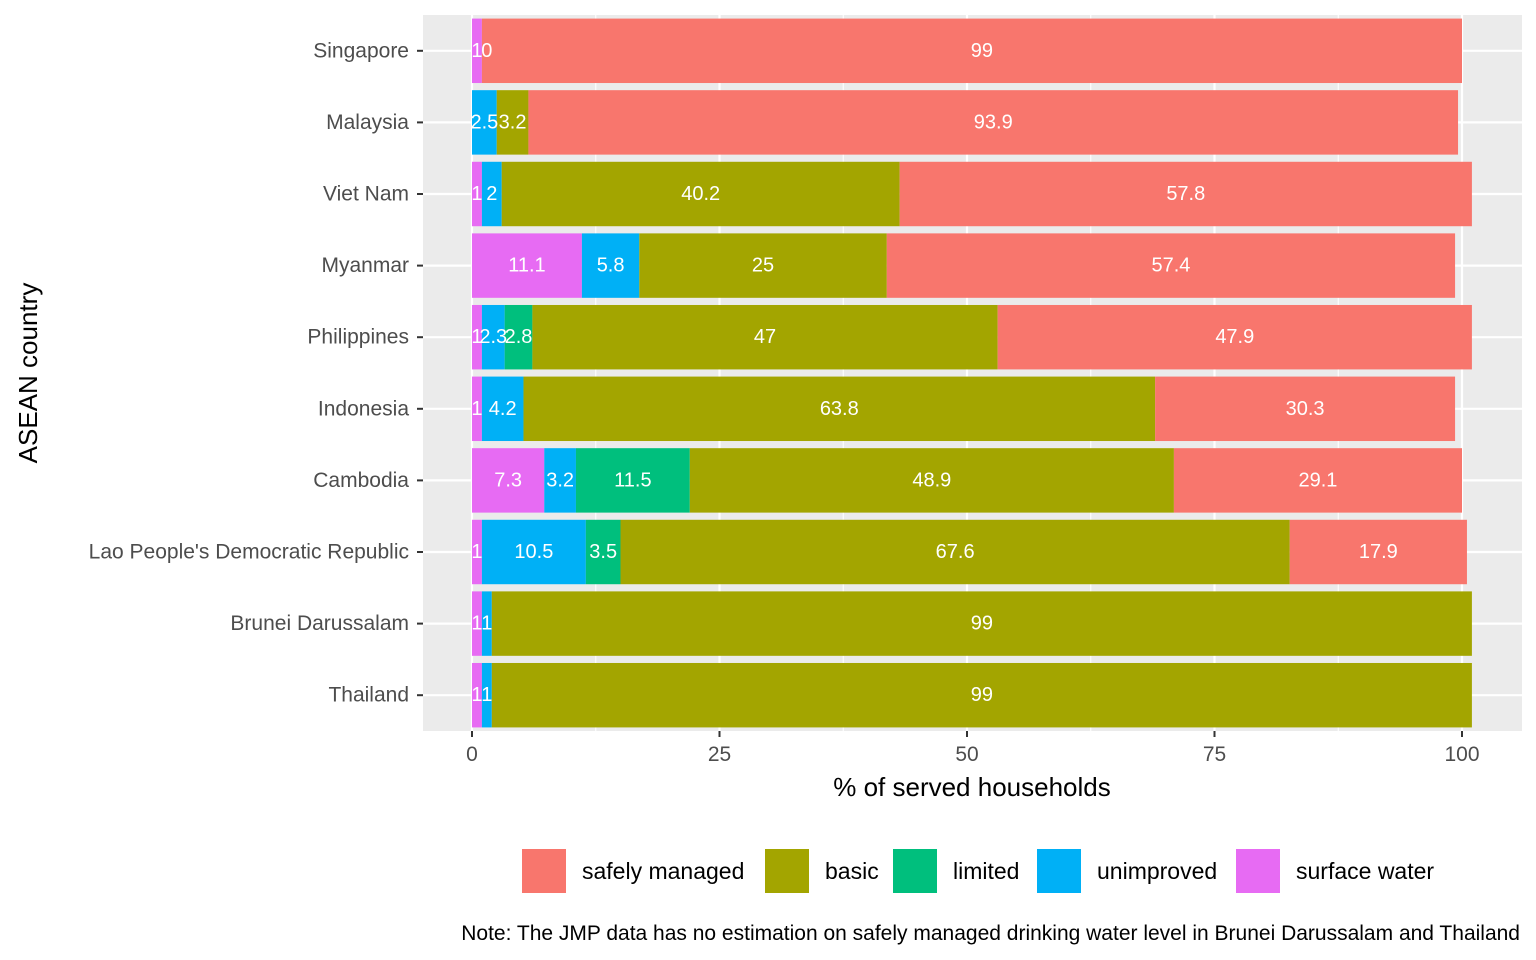 This screenshot has height=960, width=1536. I want to click on x-tick-label: 100, so click(1461, 754).